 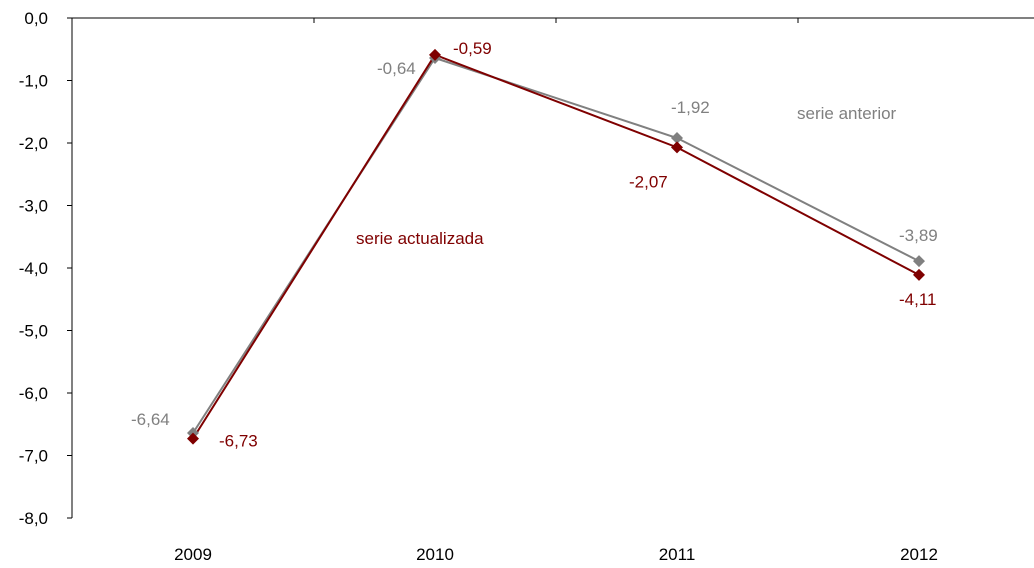 I want to click on y-axis-tick-labels: 0,0 -1,0 -2,0 -3,0 -4,0 -5,0 -6,0 -7,0 -8,0, so click(x=33, y=268).